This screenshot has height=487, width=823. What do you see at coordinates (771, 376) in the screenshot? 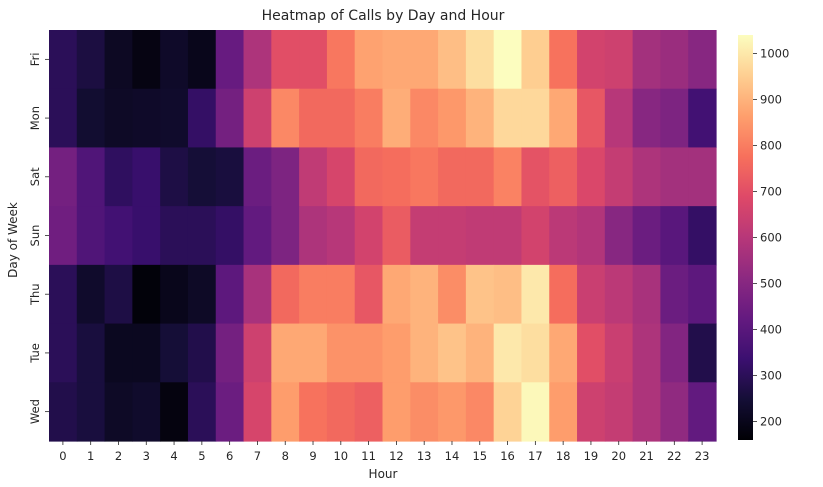
I see `colorbar-tick-label: 300` at bounding box center [771, 376].